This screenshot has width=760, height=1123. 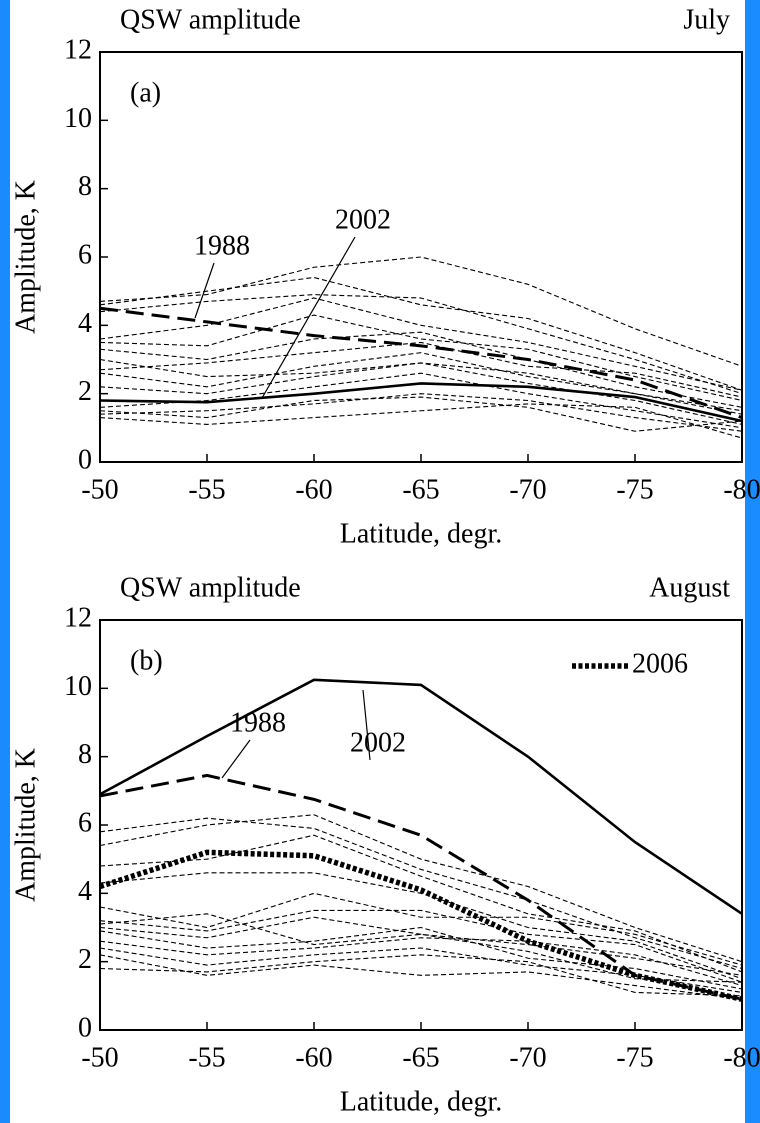 I want to click on panel-label: (a), so click(x=145, y=92).